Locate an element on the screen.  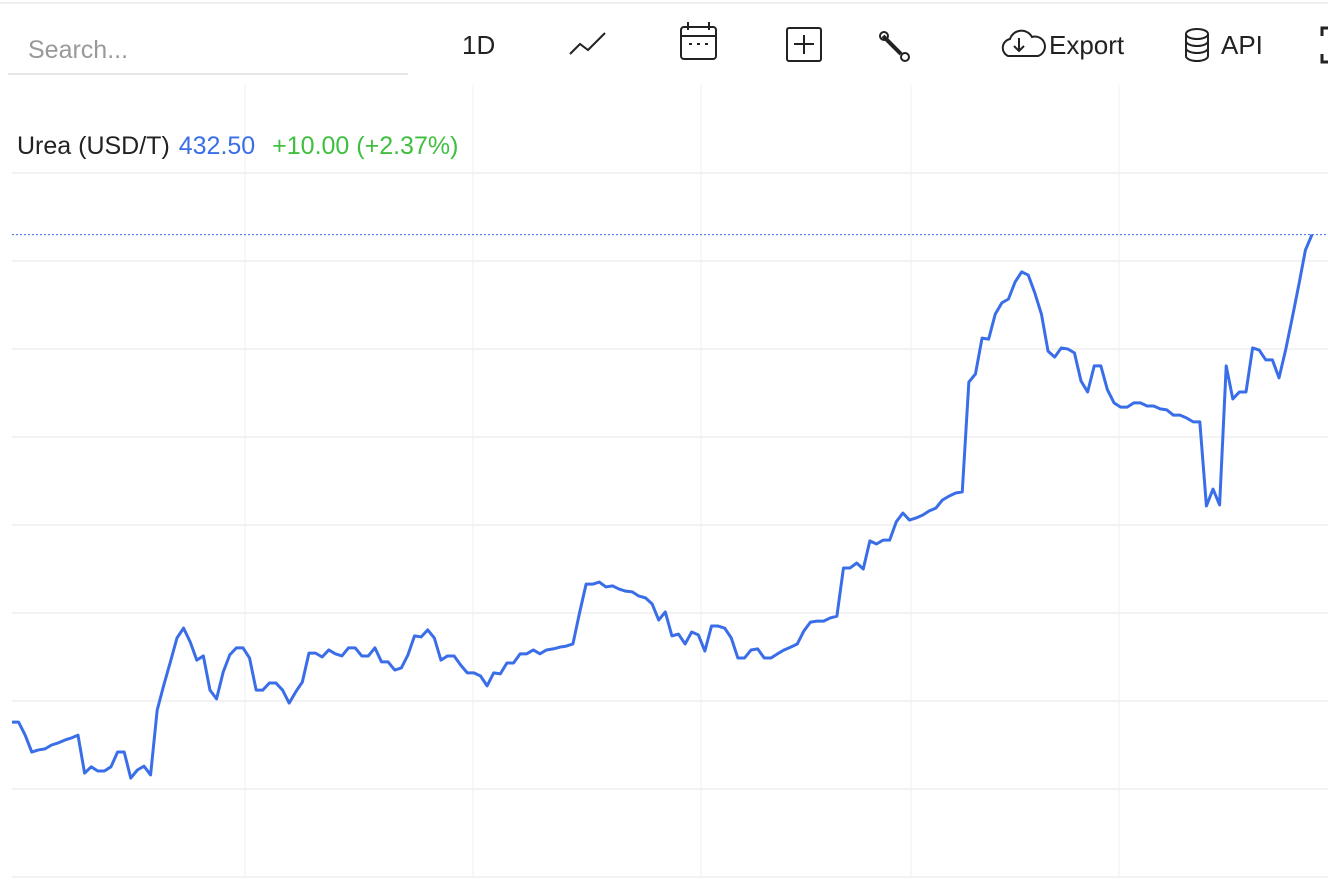
fullscreen-icon is located at coordinates (1324, 45).